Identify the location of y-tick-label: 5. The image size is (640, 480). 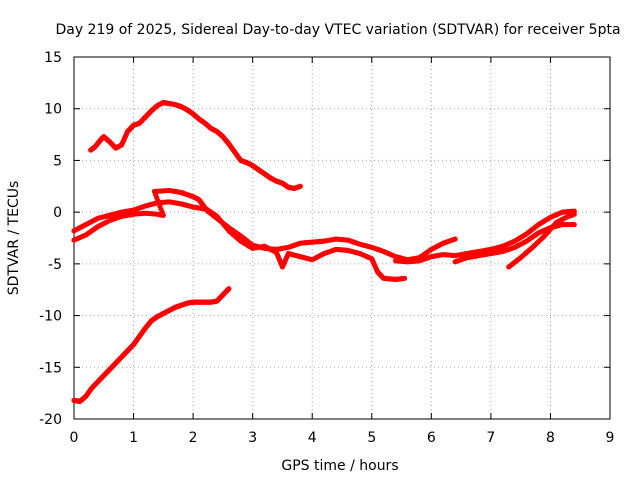
(57, 161).